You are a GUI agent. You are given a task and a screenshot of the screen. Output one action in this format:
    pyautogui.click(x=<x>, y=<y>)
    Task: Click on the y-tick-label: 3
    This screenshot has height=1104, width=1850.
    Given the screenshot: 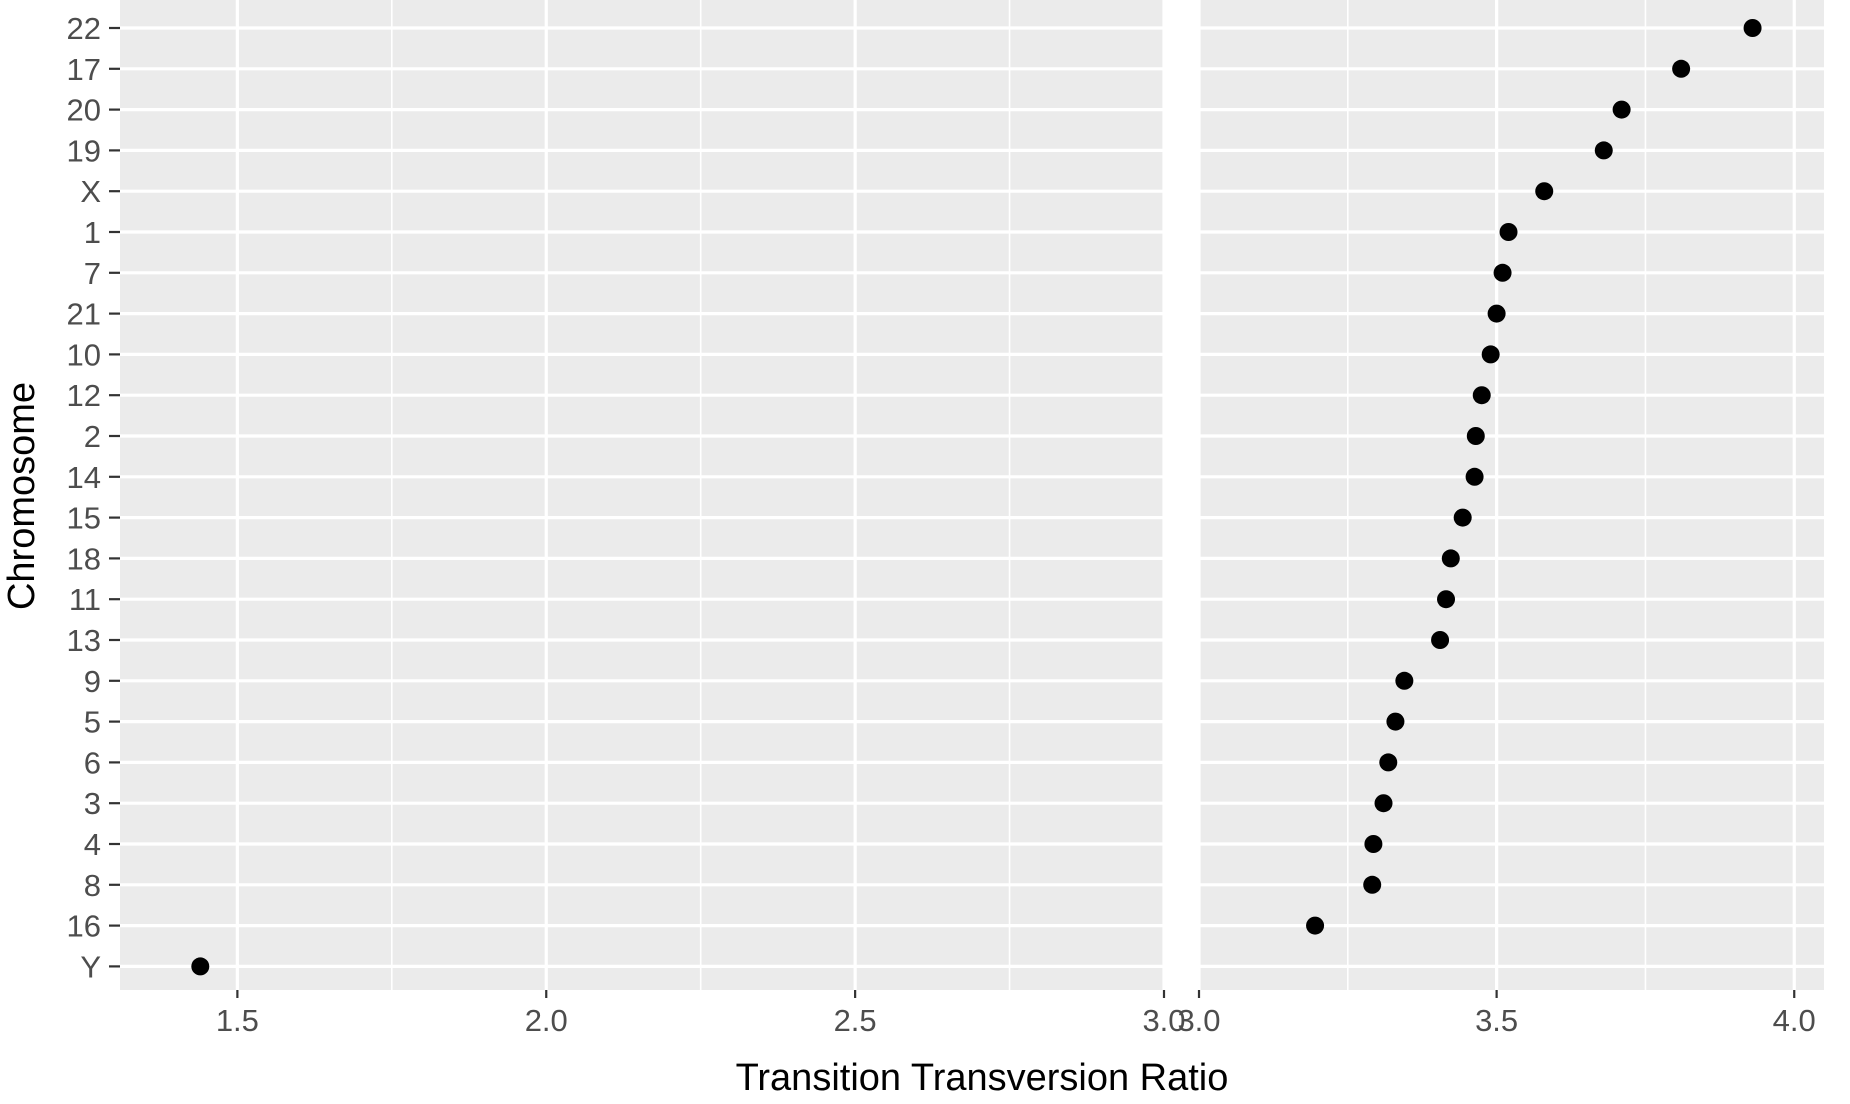 What is the action you would take?
    pyautogui.click(x=92, y=803)
    